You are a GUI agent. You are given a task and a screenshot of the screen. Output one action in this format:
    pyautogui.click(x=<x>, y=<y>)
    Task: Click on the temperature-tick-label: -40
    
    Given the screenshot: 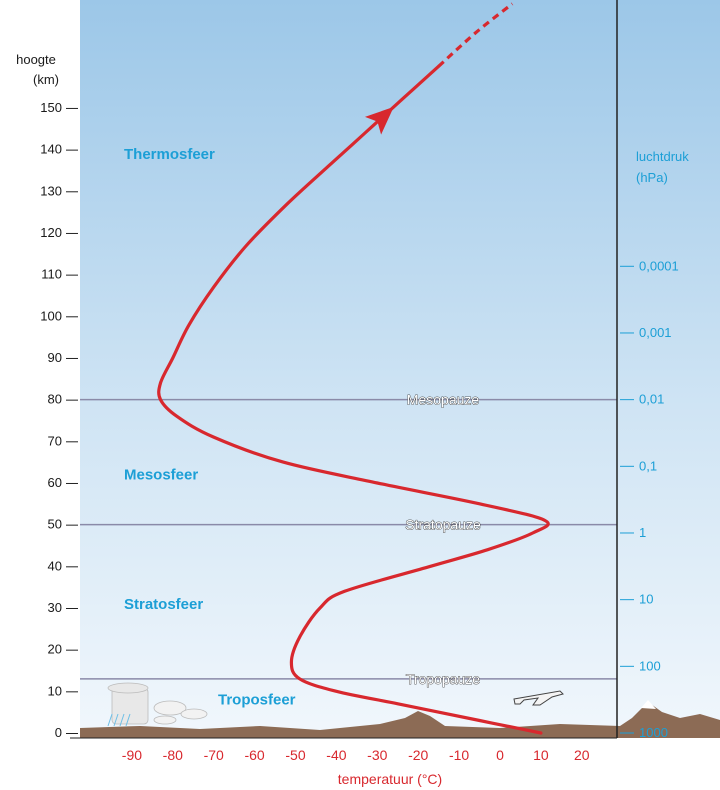 What is the action you would take?
    pyautogui.click(x=336, y=755)
    